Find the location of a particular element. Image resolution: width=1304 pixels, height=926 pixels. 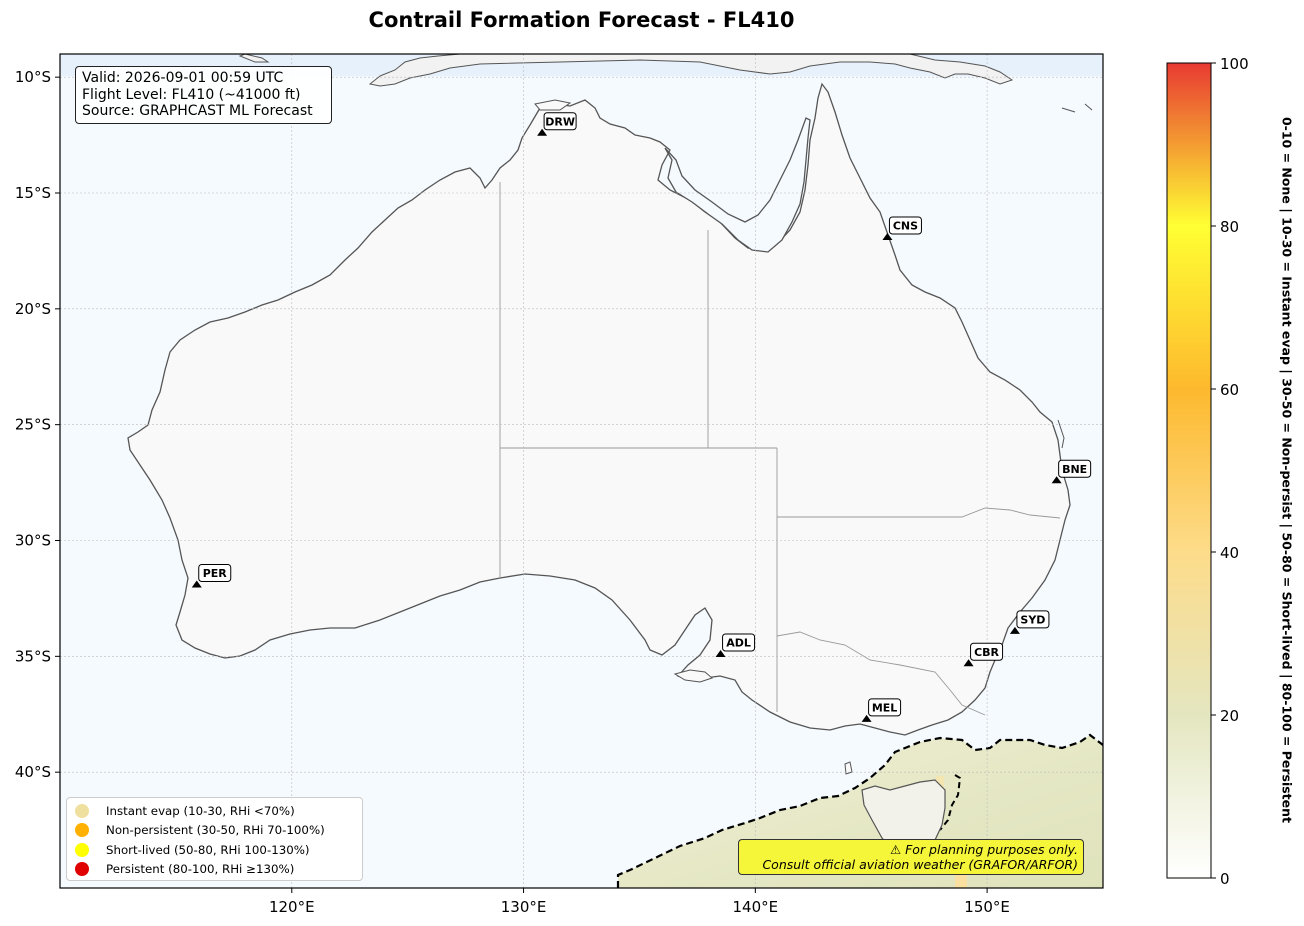

legend-item-short-lived: Short-lived (50-80, RHi 100-130%) is located at coordinates (214, 850).